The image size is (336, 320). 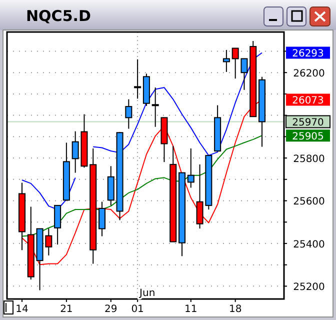 I want to click on x-tick-label: 14, so click(x=22, y=309).